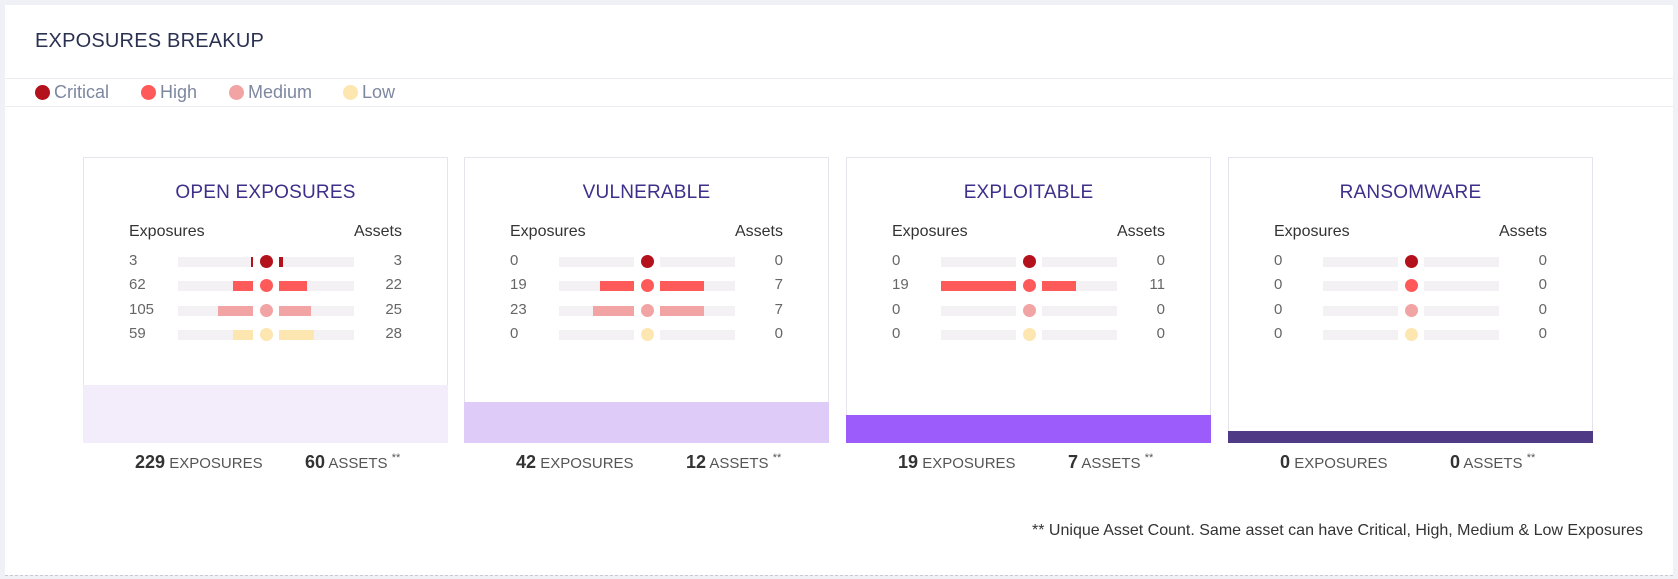 The image size is (1678, 579). What do you see at coordinates (379, 92) in the screenshot?
I see `legend-label: Low` at bounding box center [379, 92].